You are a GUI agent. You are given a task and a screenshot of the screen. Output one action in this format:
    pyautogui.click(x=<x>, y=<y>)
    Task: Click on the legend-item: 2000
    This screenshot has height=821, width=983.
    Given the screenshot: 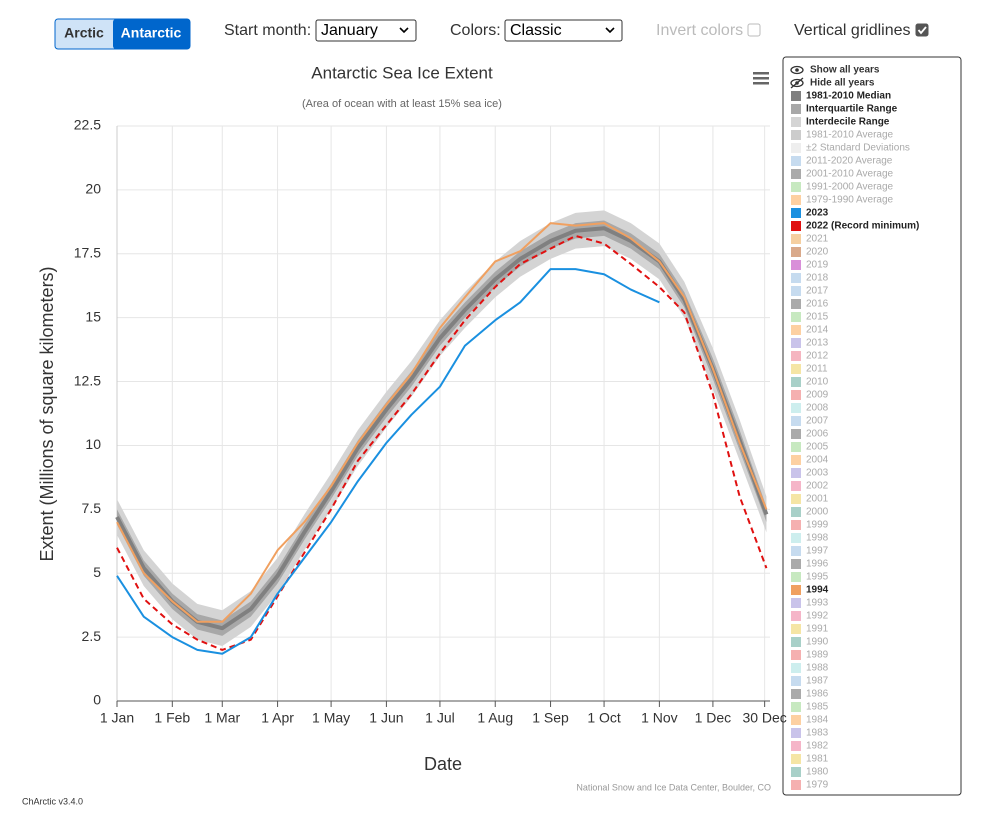 What is the action you would take?
    pyautogui.click(x=817, y=512)
    